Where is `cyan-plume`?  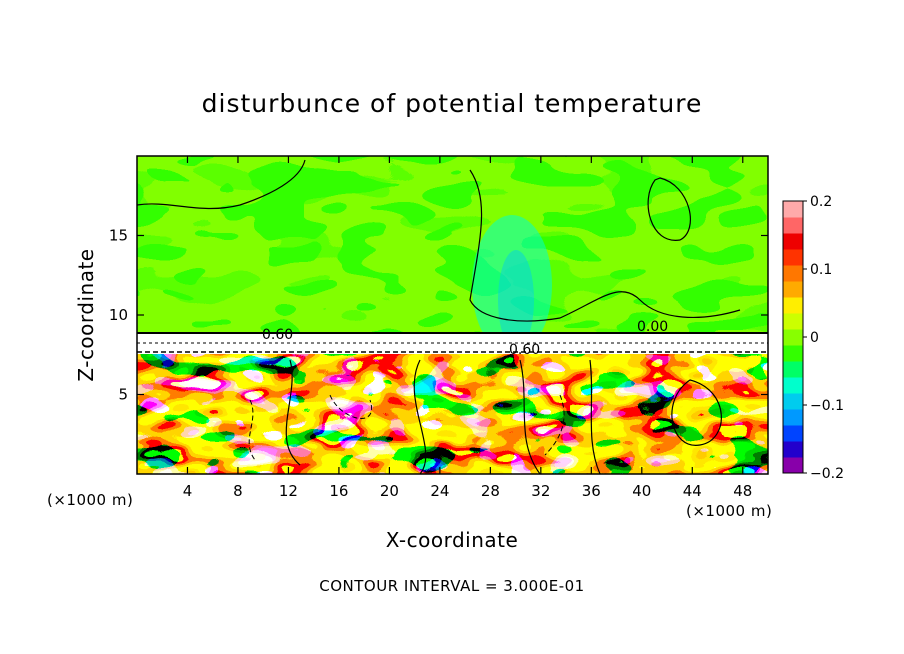 cyan-plume is located at coordinates (512, 285).